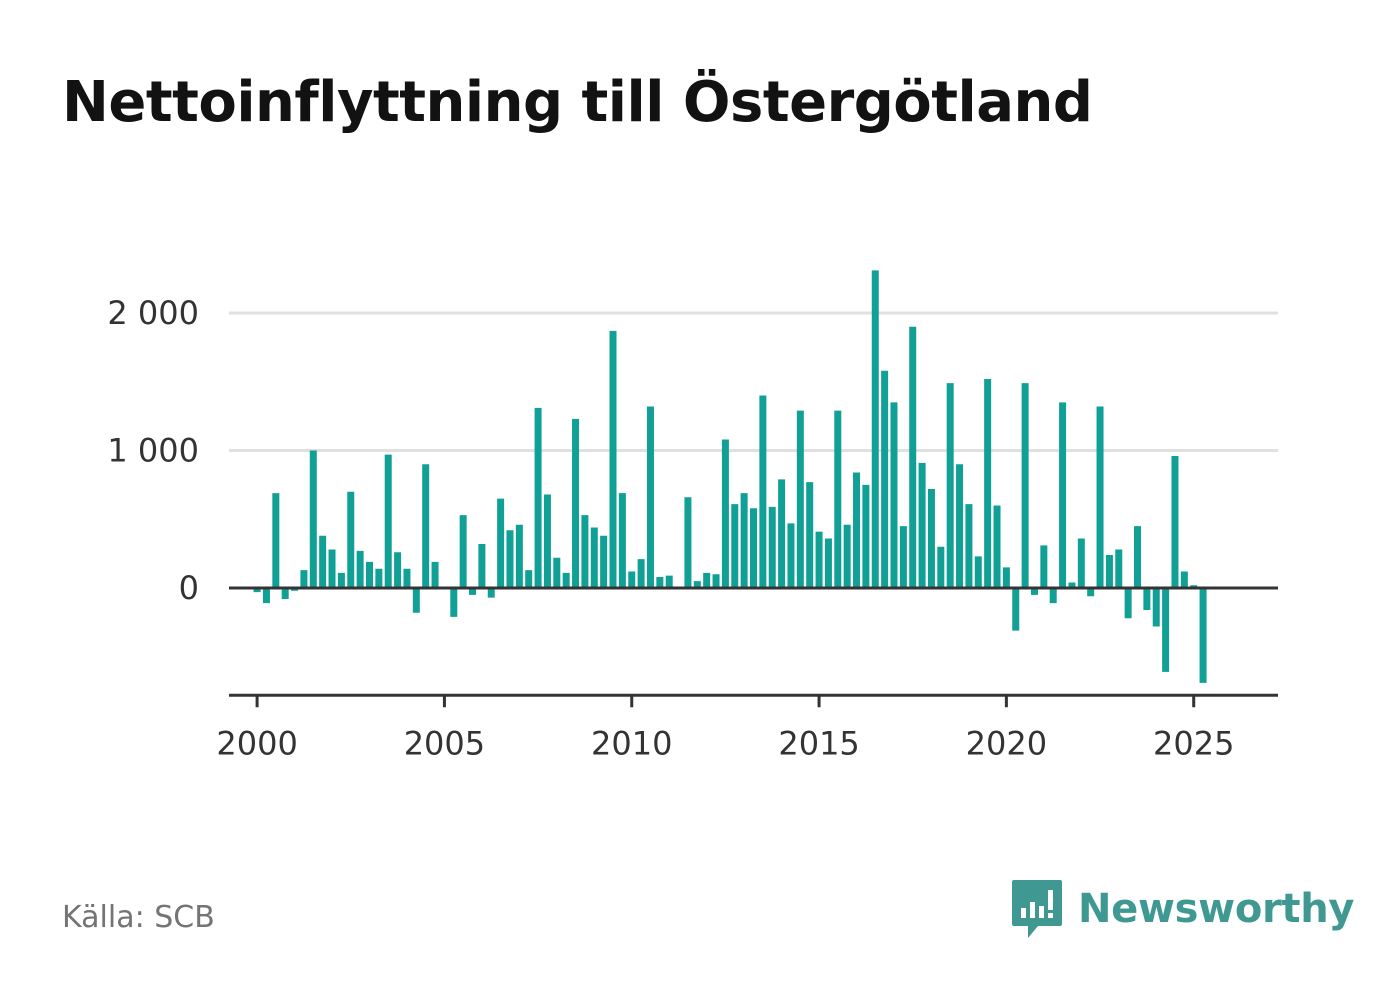  Describe the element at coordinates (1216, 909) in the screenshot. I see `brand-name: Newsworthy` at that location.